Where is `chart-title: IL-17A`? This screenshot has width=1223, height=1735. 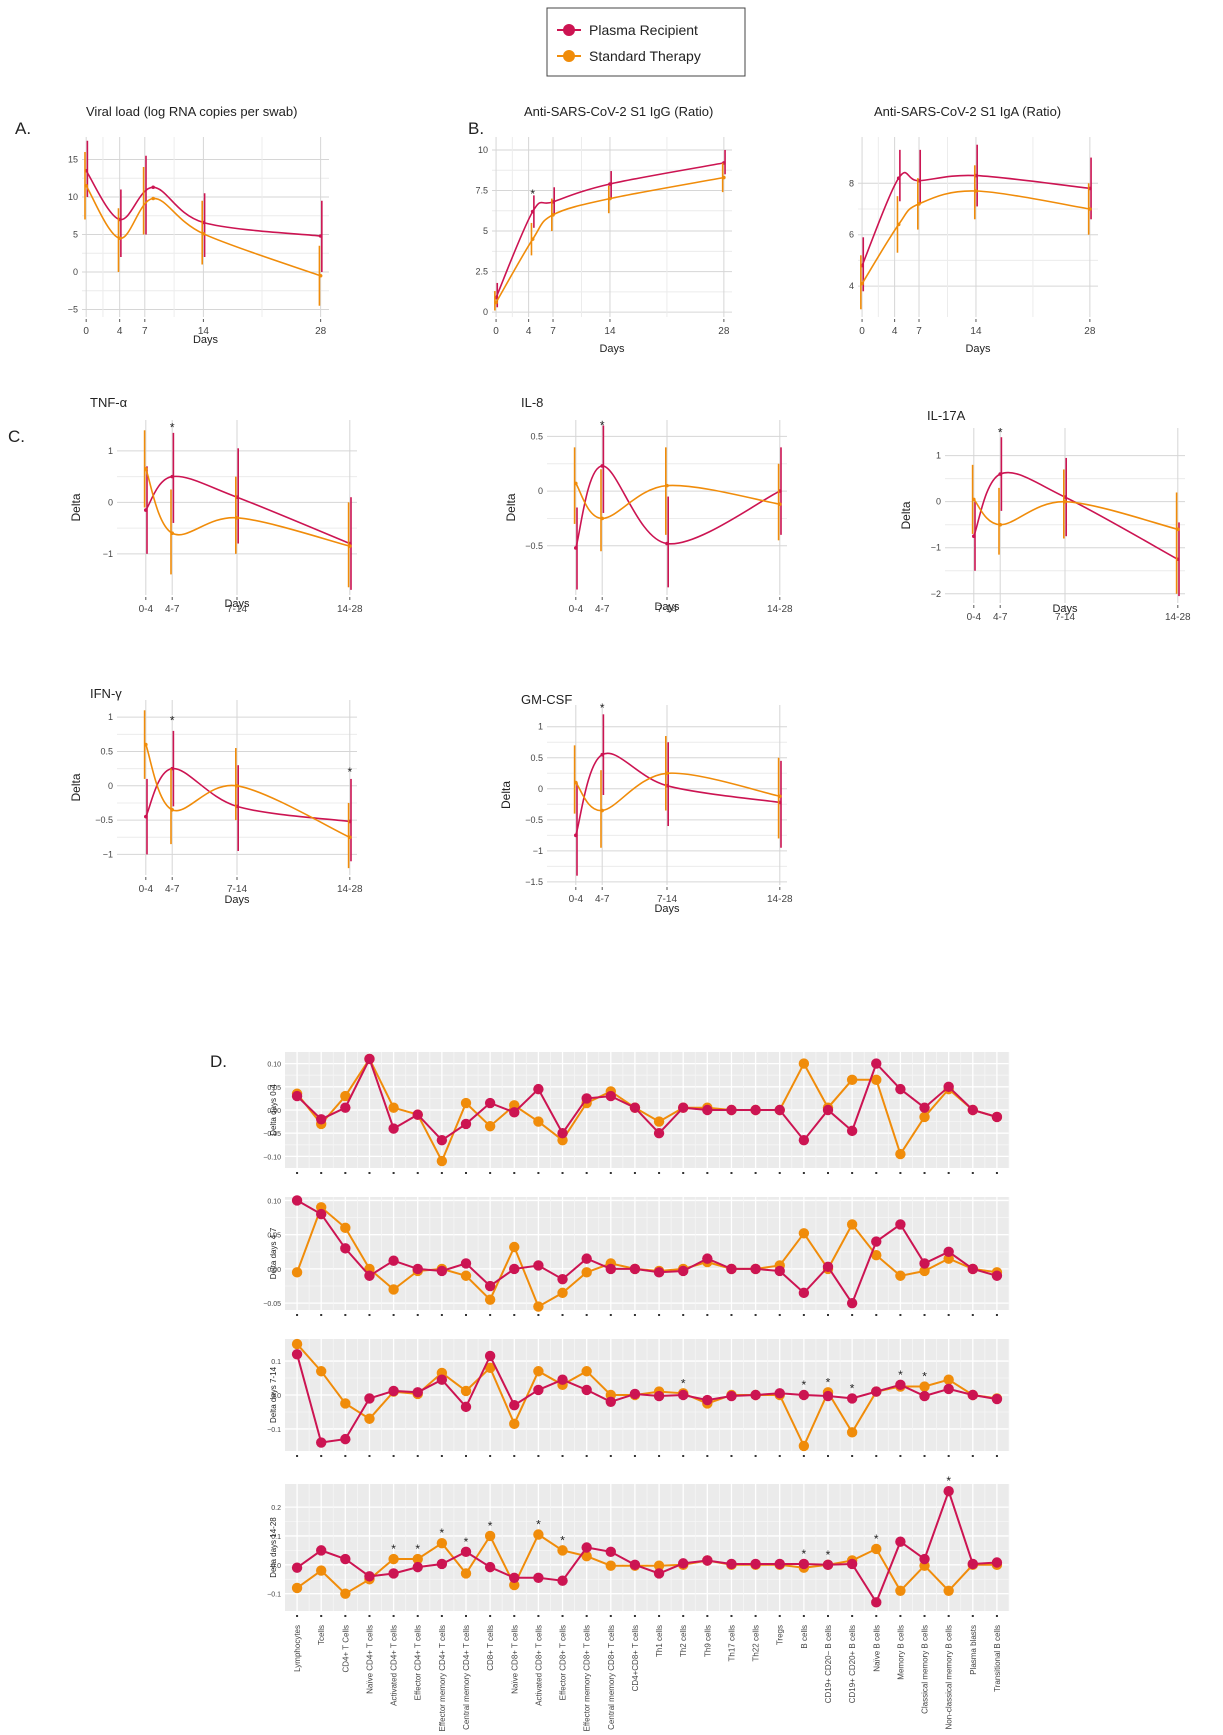 chart-title: IL-17A is located at coordinates (946, 415).